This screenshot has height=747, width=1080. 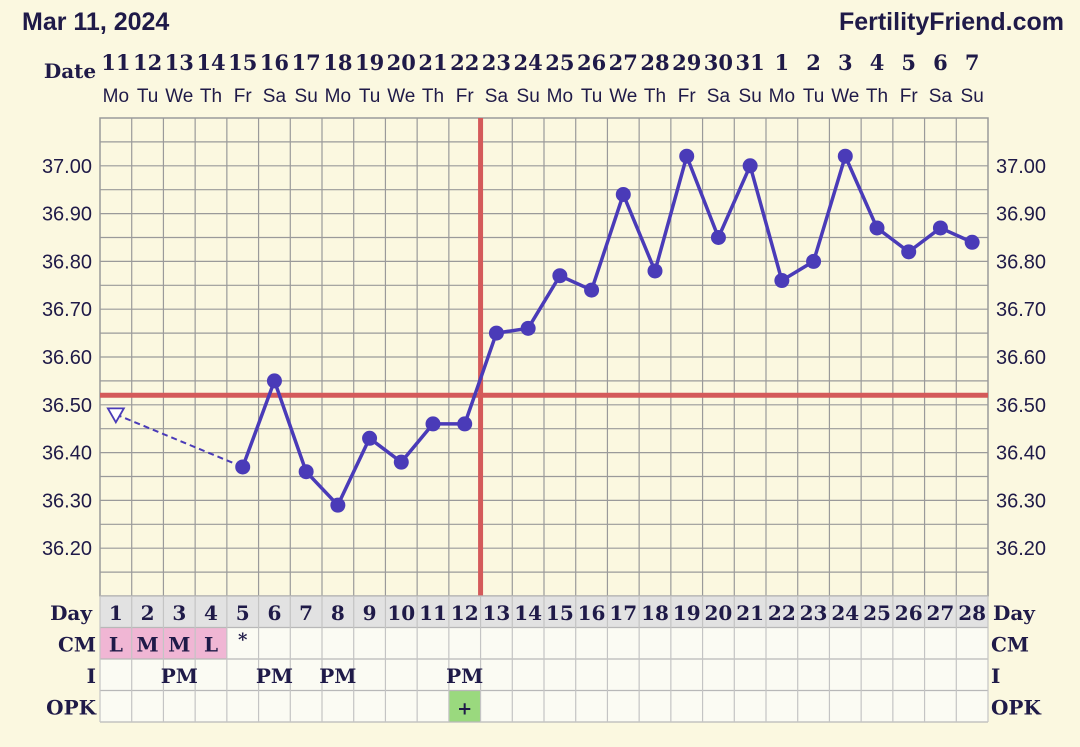 What do you see at coordinates (814, 613) in the screenshot?
I see `cycle-day-number: 23` at bounding box center [814, 613].